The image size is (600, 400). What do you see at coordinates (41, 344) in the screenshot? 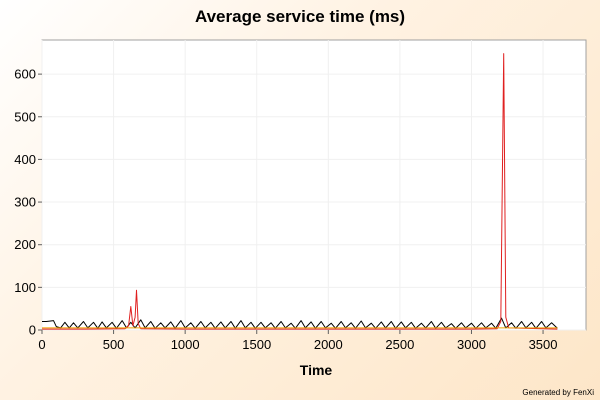
I see `x-tick-label: 0` at bounding box center [41, 344].